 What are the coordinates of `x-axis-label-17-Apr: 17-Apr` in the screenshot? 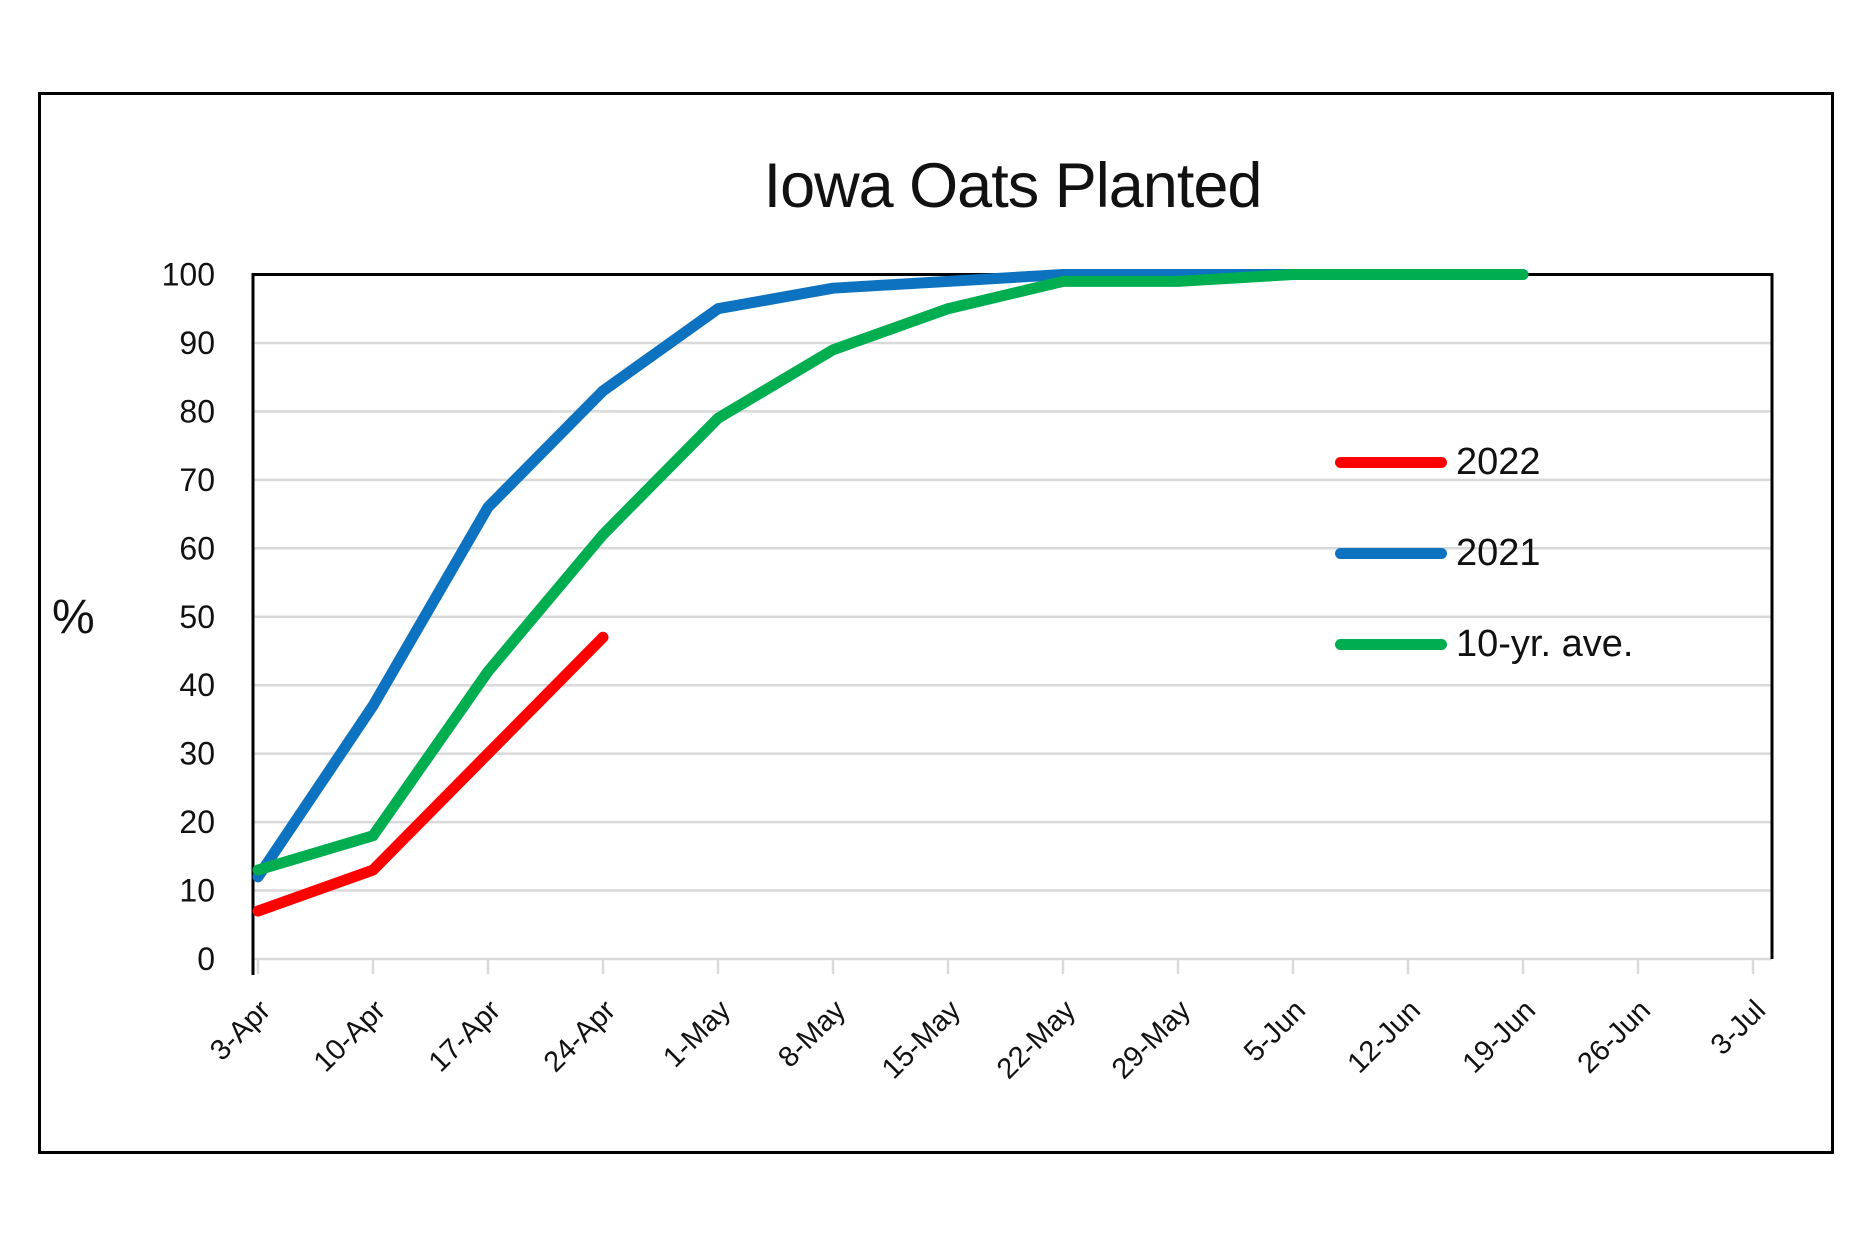 It's located at (465, 1036).